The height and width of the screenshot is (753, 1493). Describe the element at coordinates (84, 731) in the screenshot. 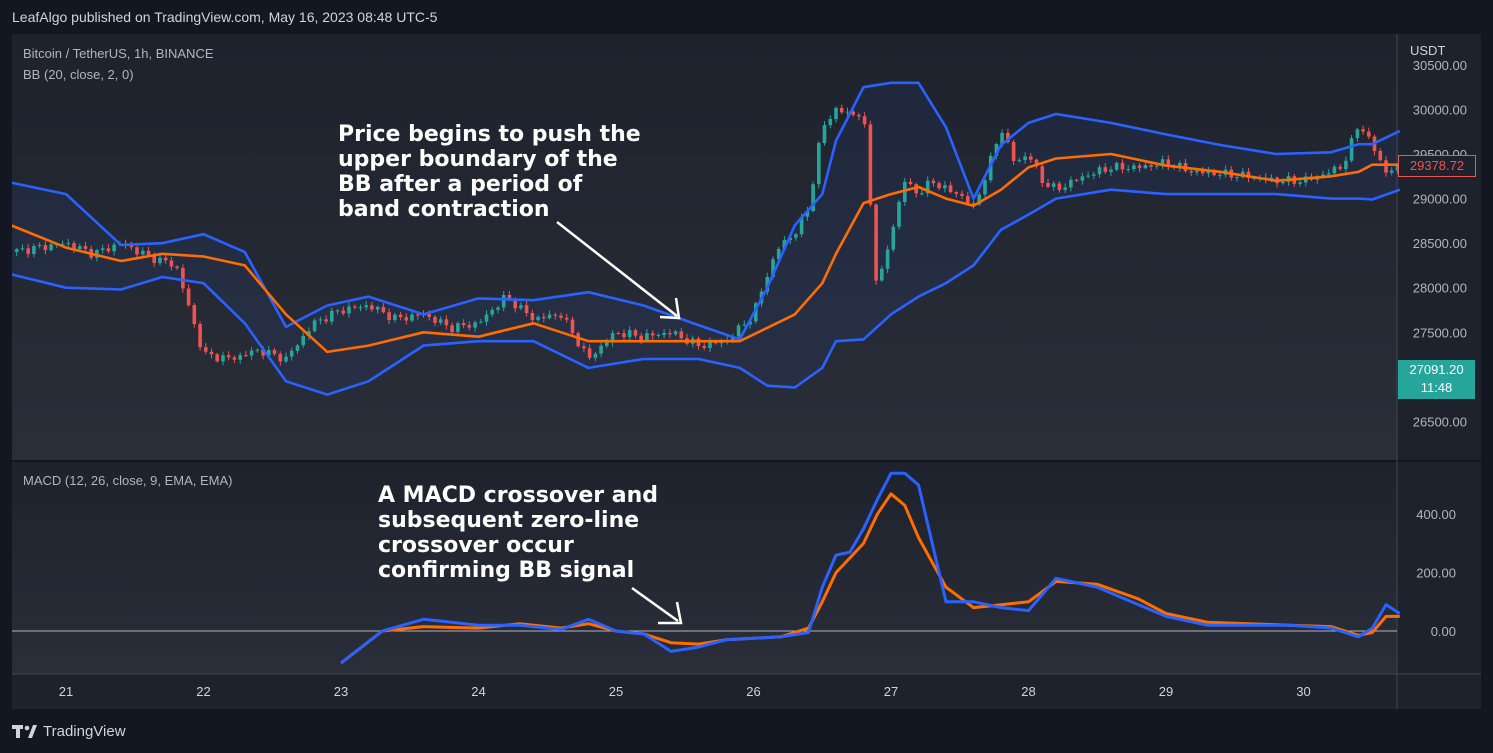

I see `tradingview-brand: TradingView` at that location.